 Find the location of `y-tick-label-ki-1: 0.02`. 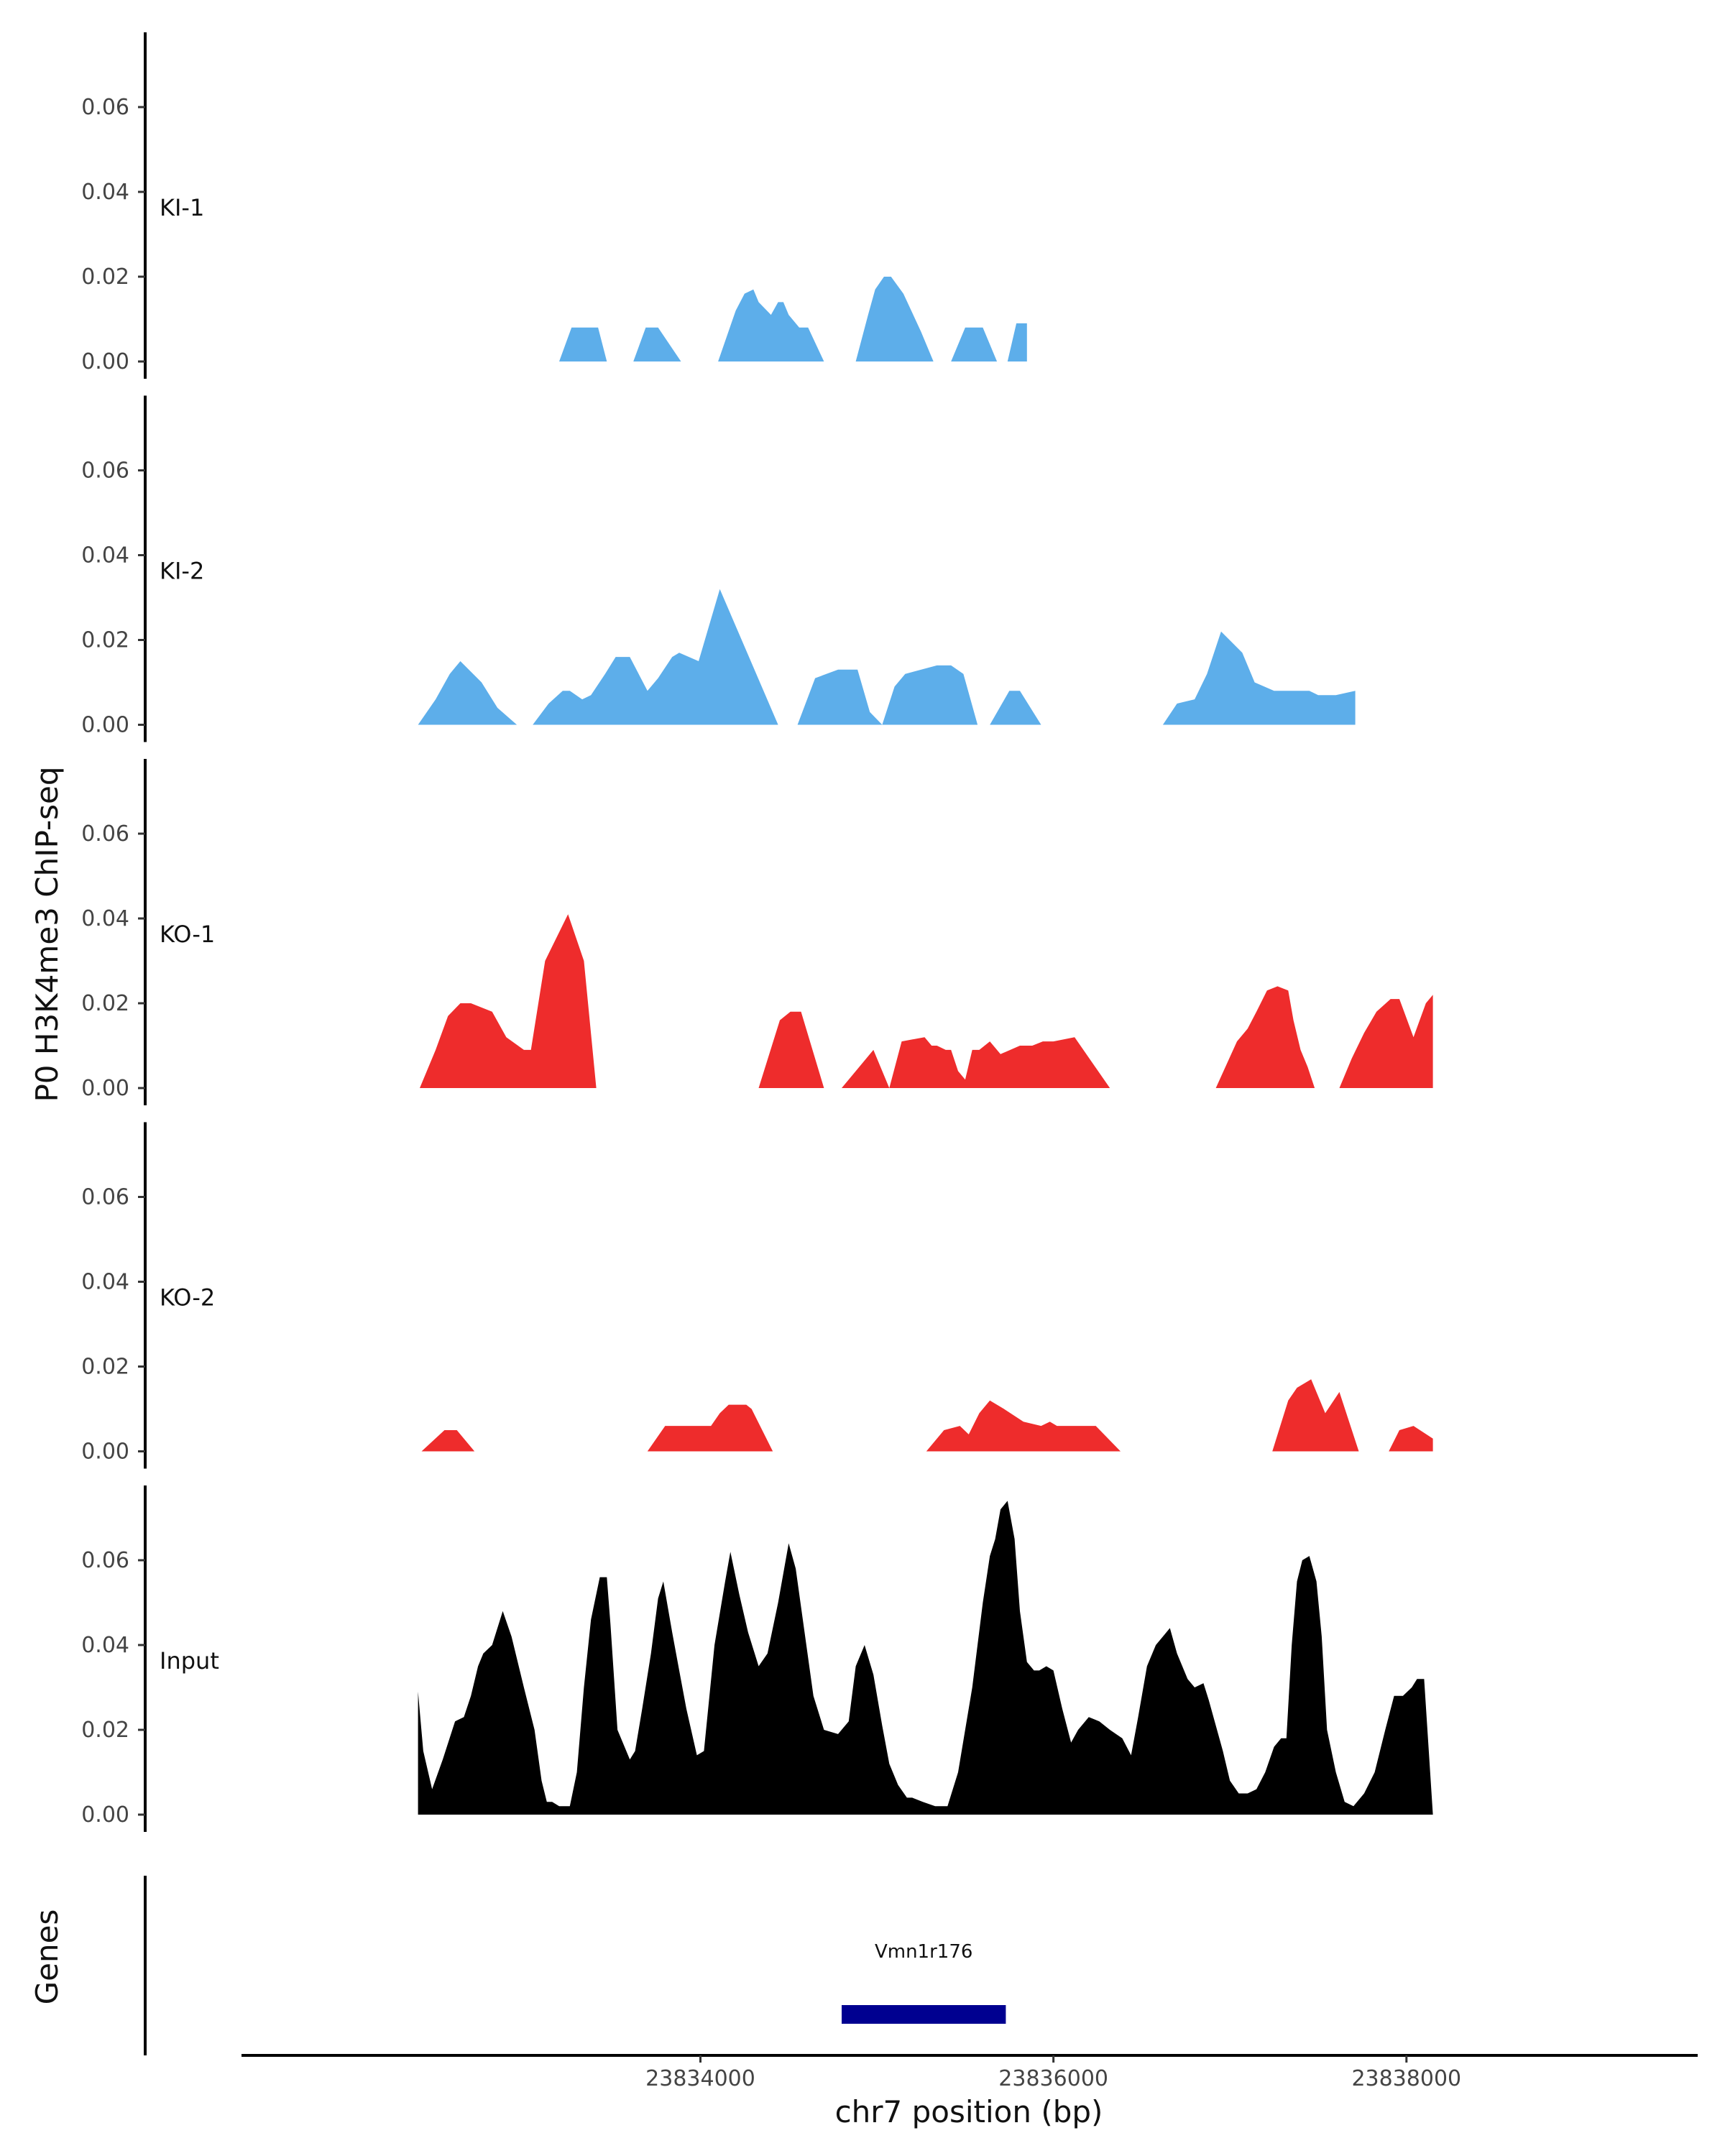

y-tick-label-ki-1: 0.02 is located at coordinates (105, 277).